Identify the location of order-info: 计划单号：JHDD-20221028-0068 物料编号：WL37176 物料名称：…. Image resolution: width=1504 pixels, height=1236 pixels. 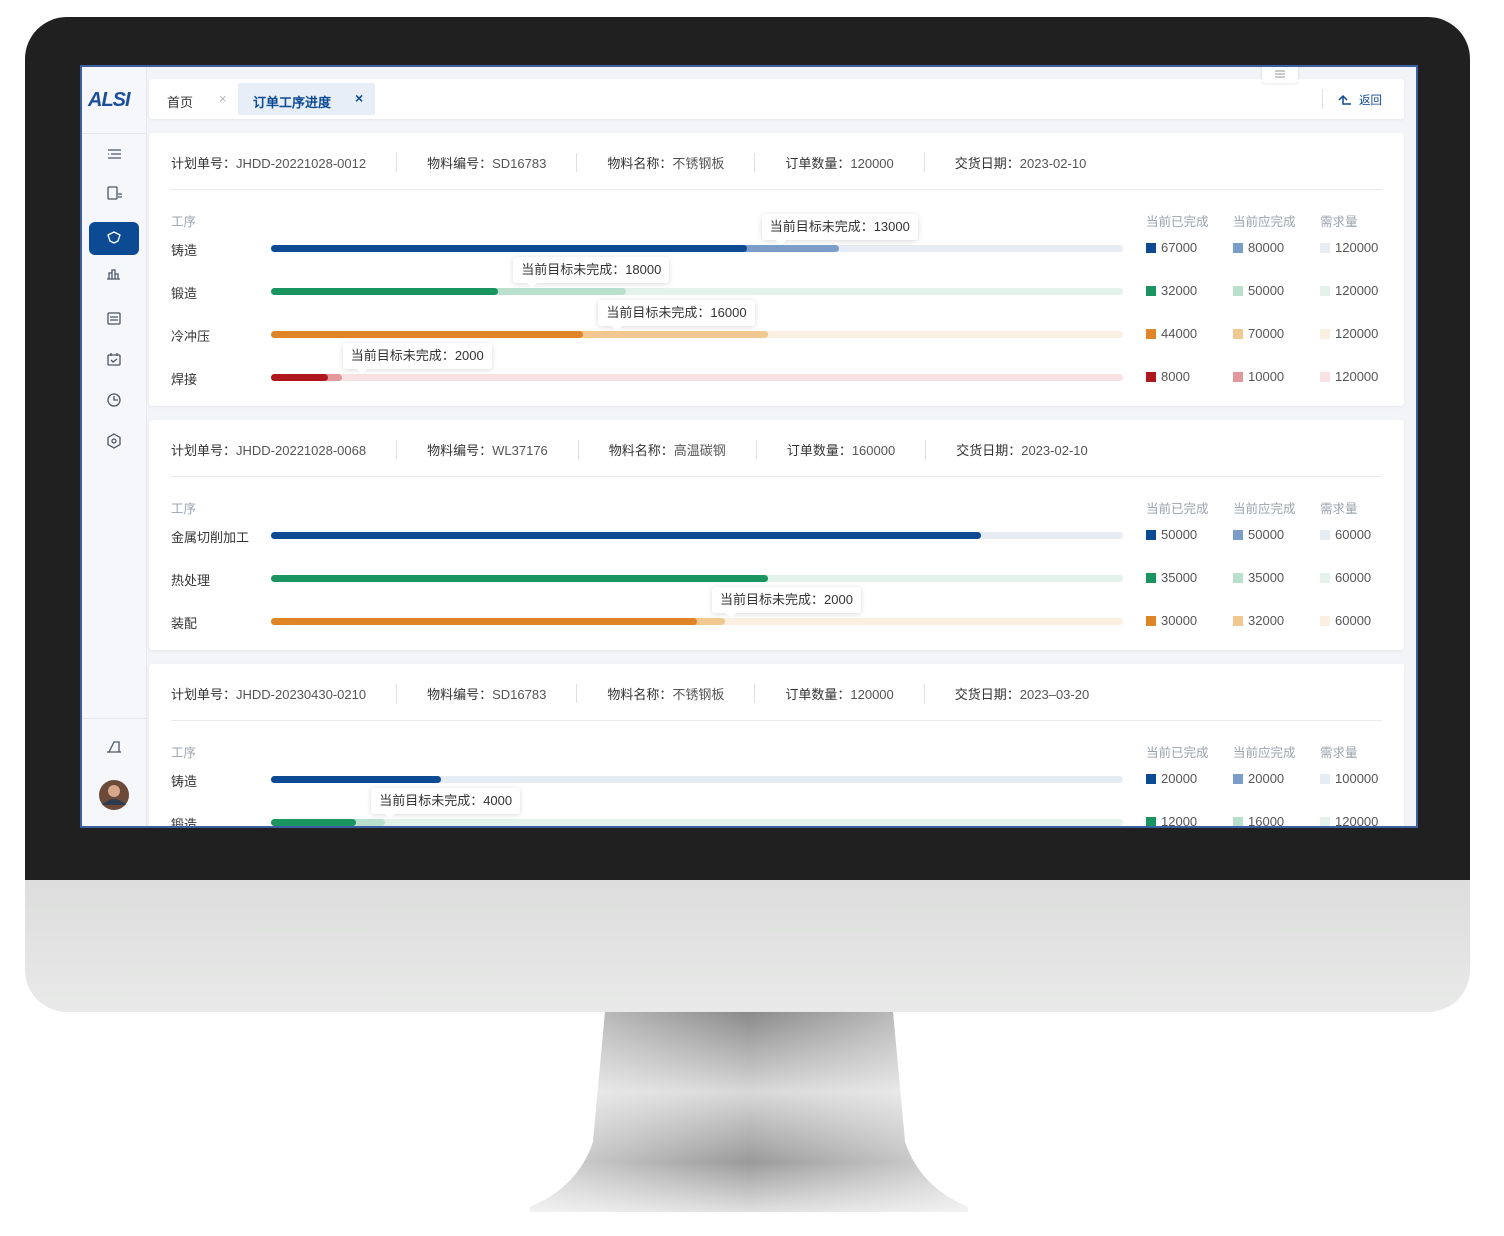
(644, 449).